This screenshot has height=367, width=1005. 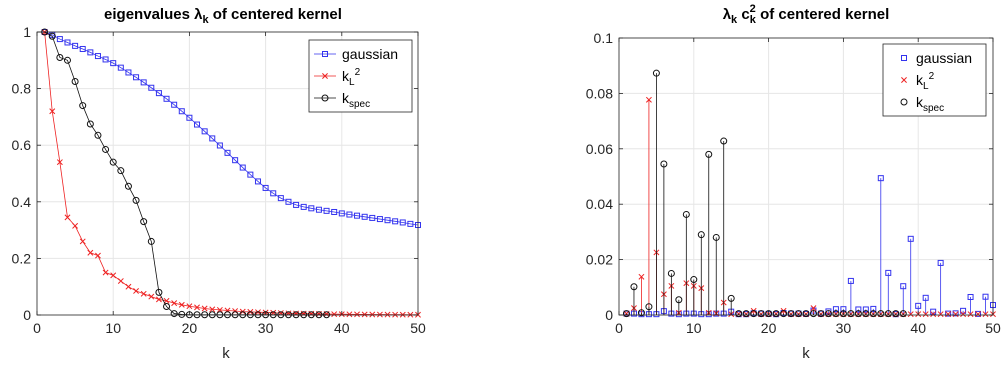 What do you see at coordinates (844, 328) in the screenshot?
I see `x-tick-label: 30` at bounding box center [844, 328].